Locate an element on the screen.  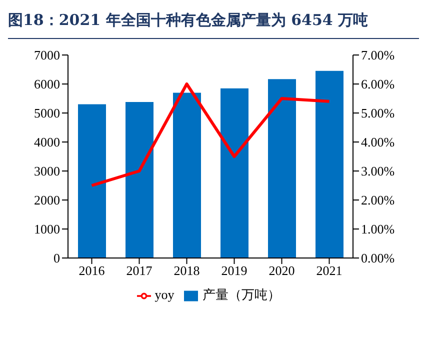
y-tick-label: 1000 is located at coordinates (47, 229).